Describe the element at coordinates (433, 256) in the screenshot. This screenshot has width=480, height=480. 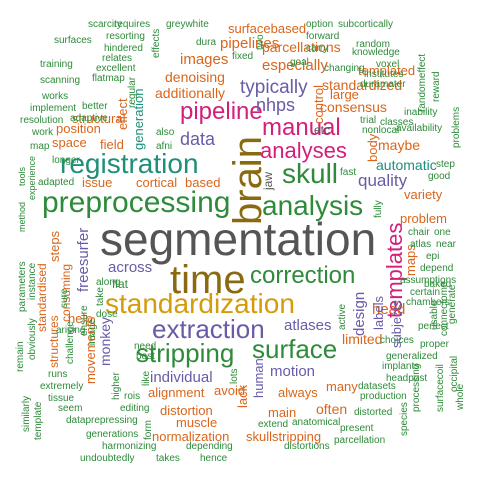
I see `word-epi: epi` at that location.